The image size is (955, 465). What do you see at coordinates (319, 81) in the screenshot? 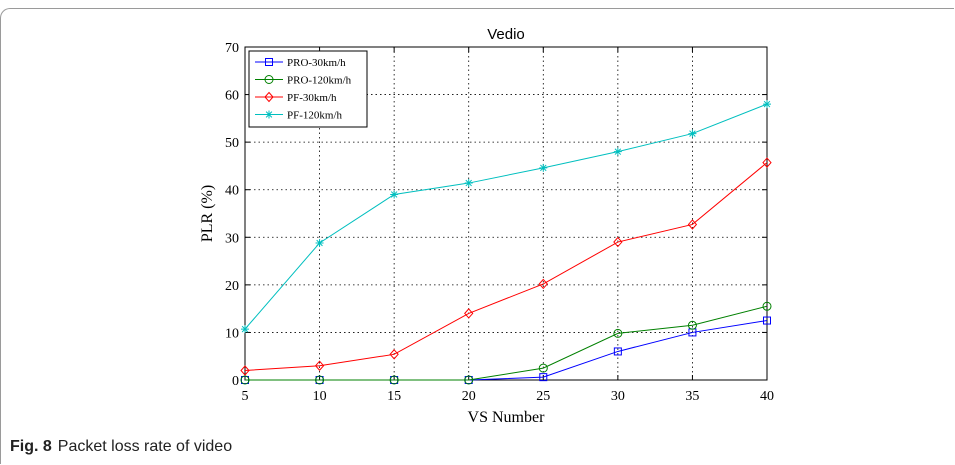
I see `legend-label: PRO-120km/h` at bounding box center [319, 81].